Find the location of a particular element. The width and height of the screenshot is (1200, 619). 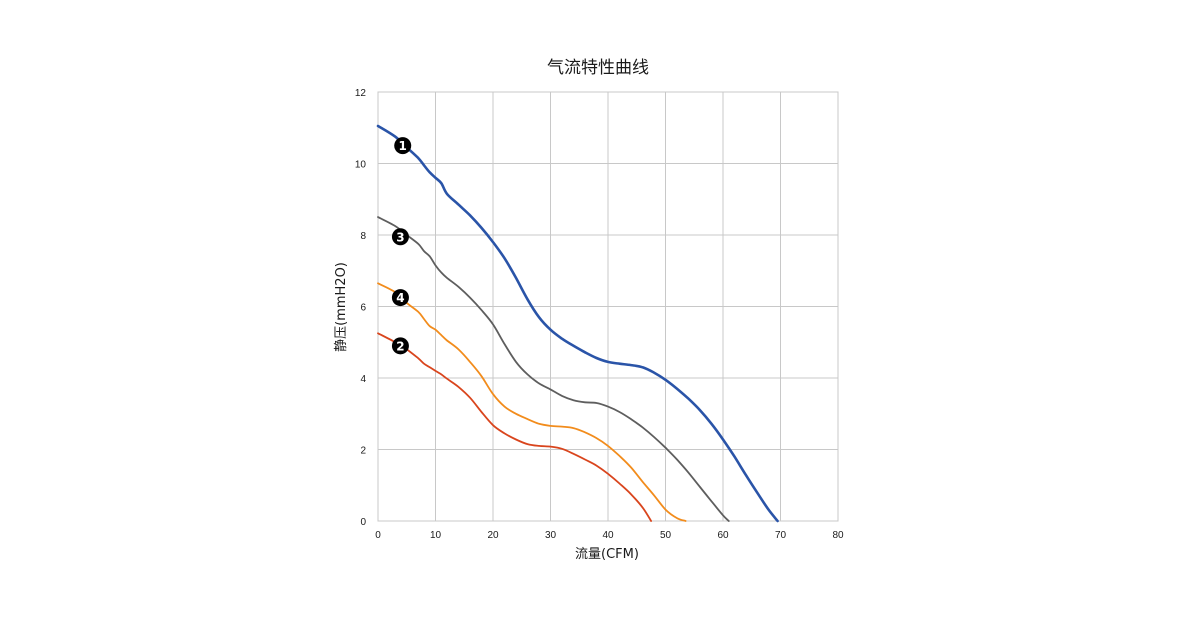

curve-marker-label-3: 3 is located at coordinates (400, 237).